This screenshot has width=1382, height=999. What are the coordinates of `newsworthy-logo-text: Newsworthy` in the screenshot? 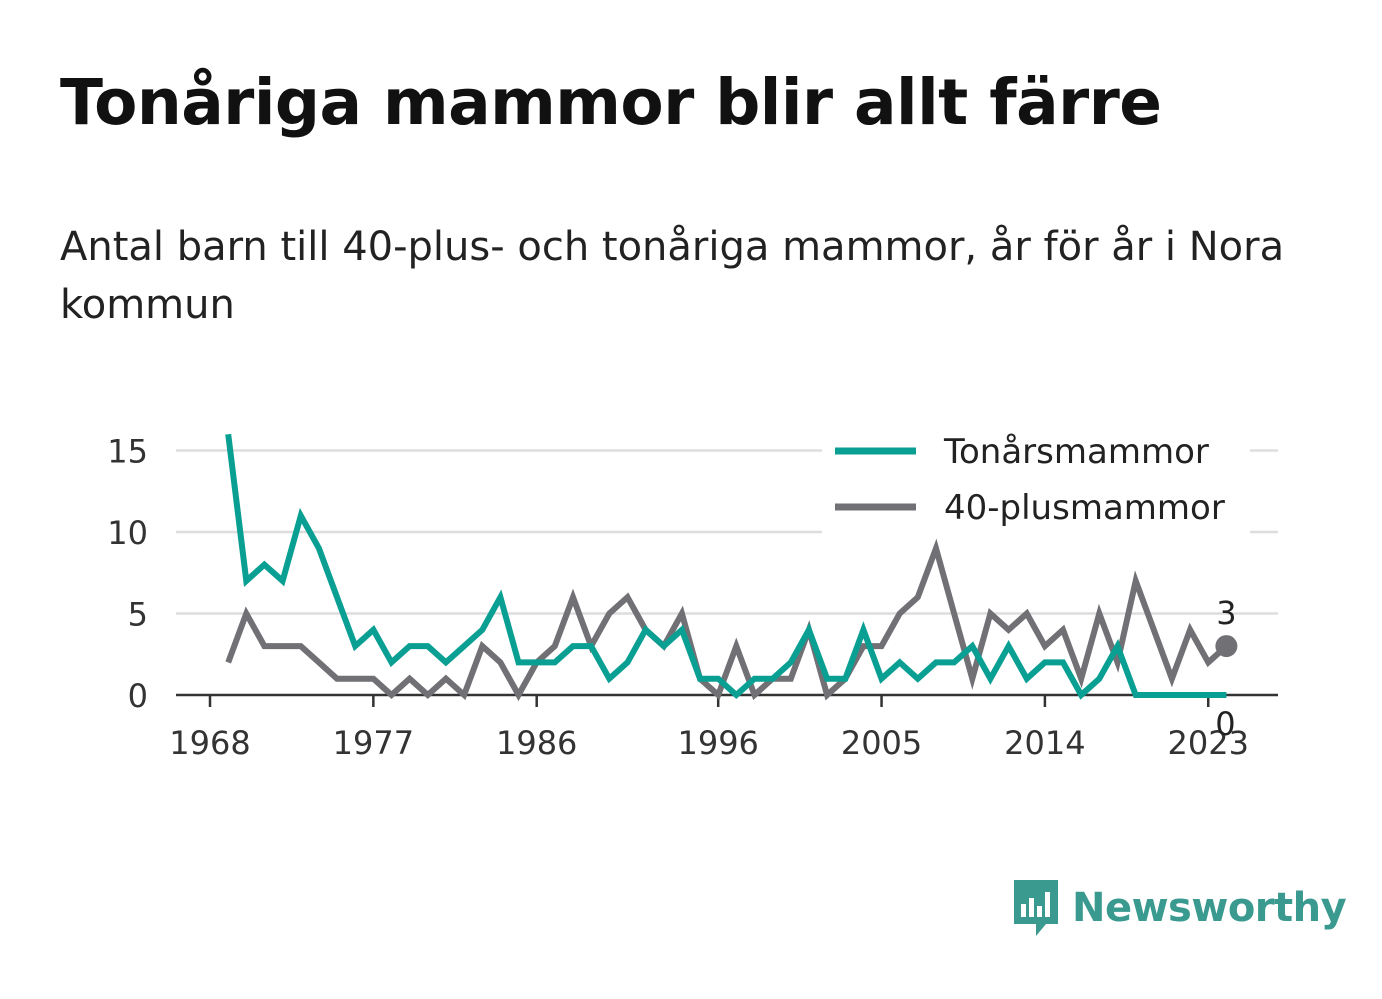 It's located at (1209, 908).